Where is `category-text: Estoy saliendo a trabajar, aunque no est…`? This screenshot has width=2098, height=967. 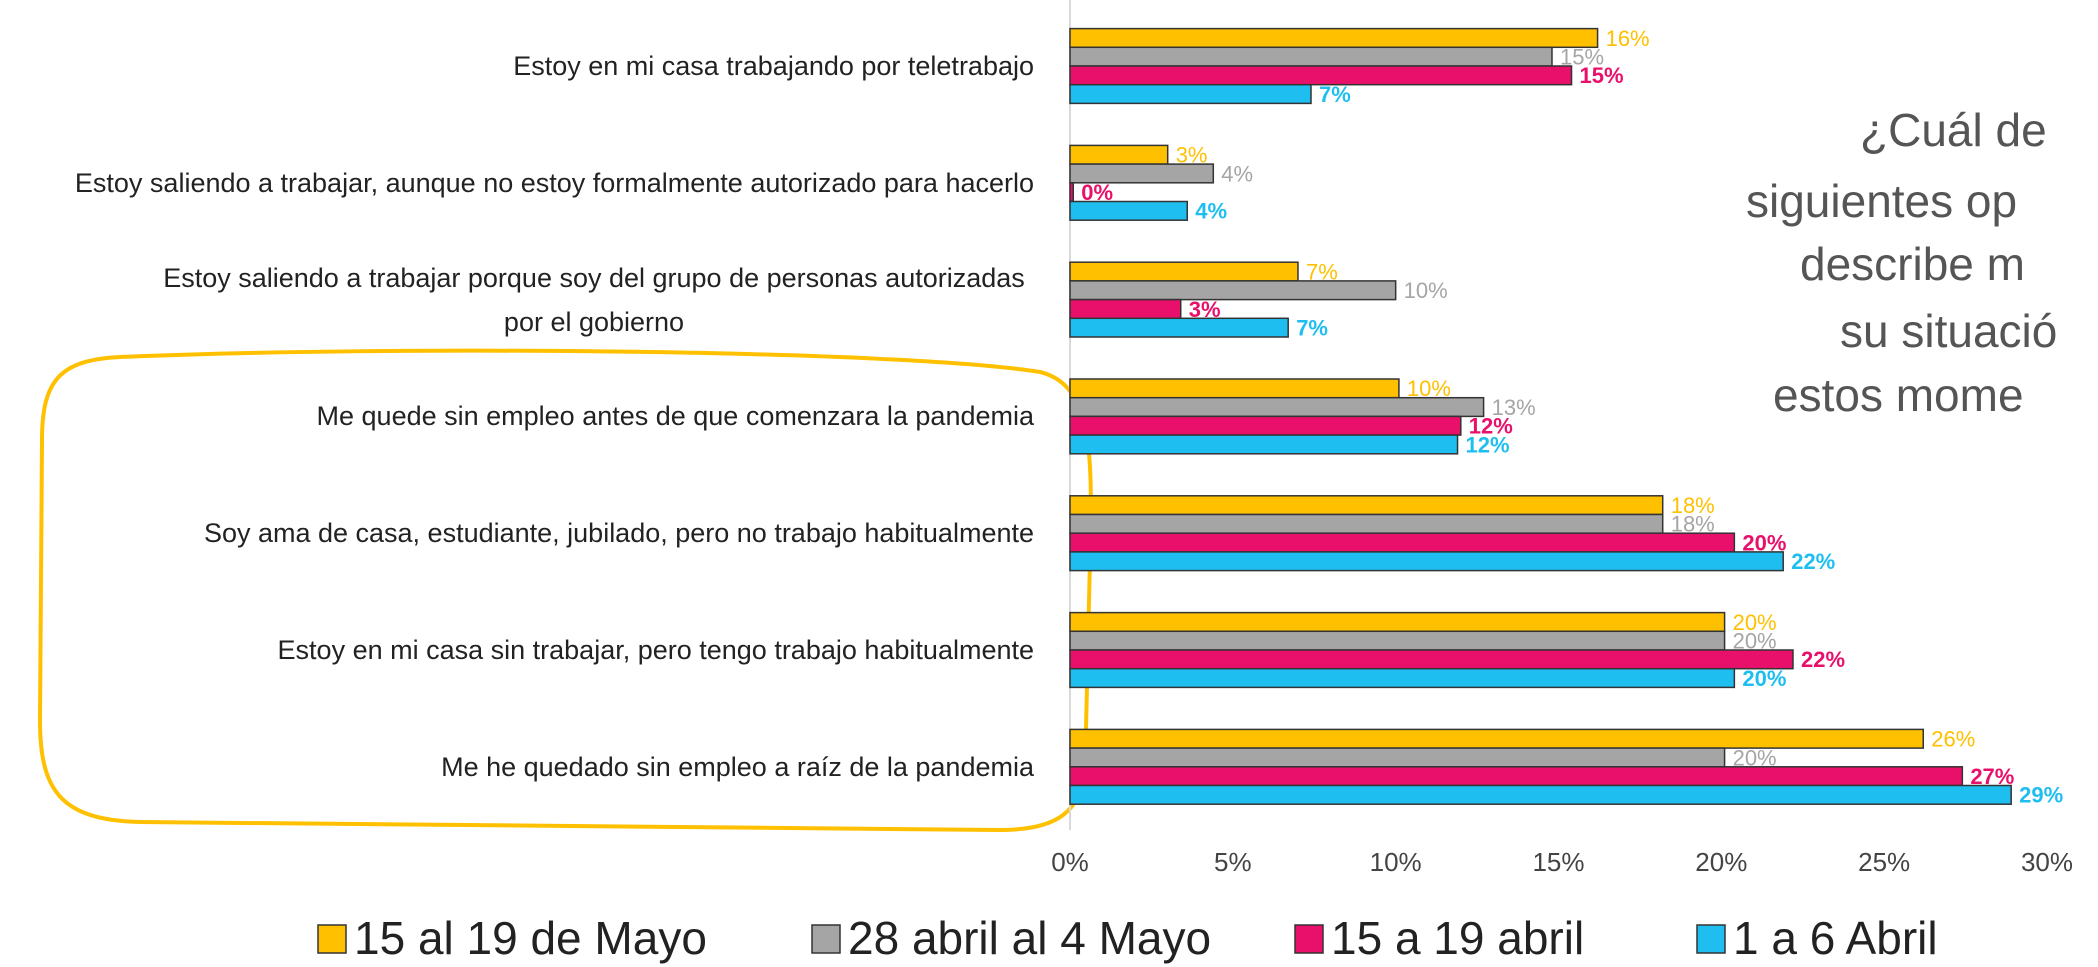
category-text: Estoy saliendo a trabajar, aunque no est… is located at coordinates (554, 182).